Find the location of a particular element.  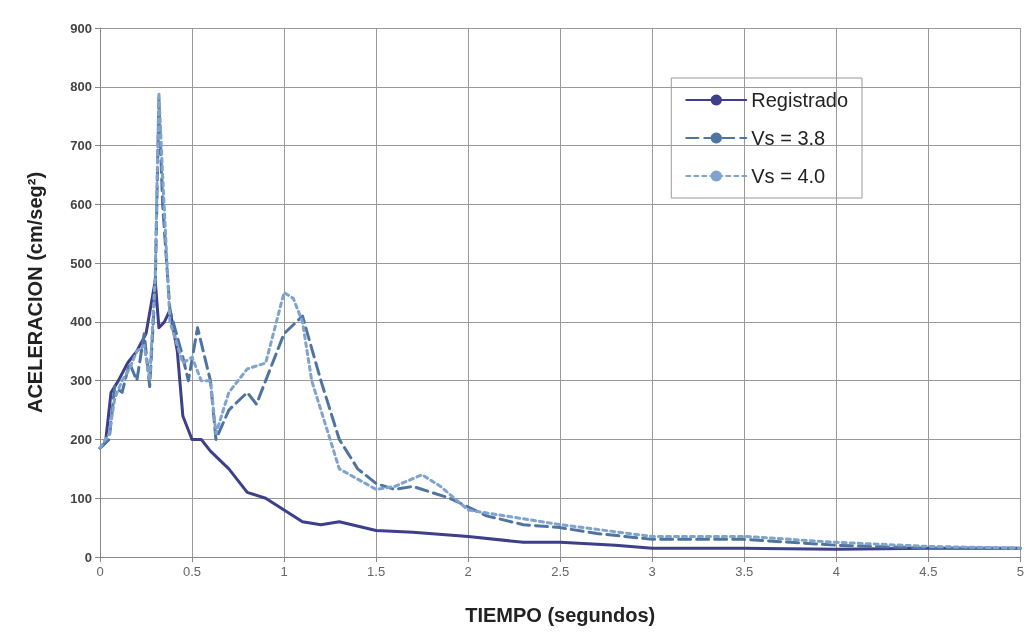

x-tick-label: 1.5 is located at coordinates (376, 571).